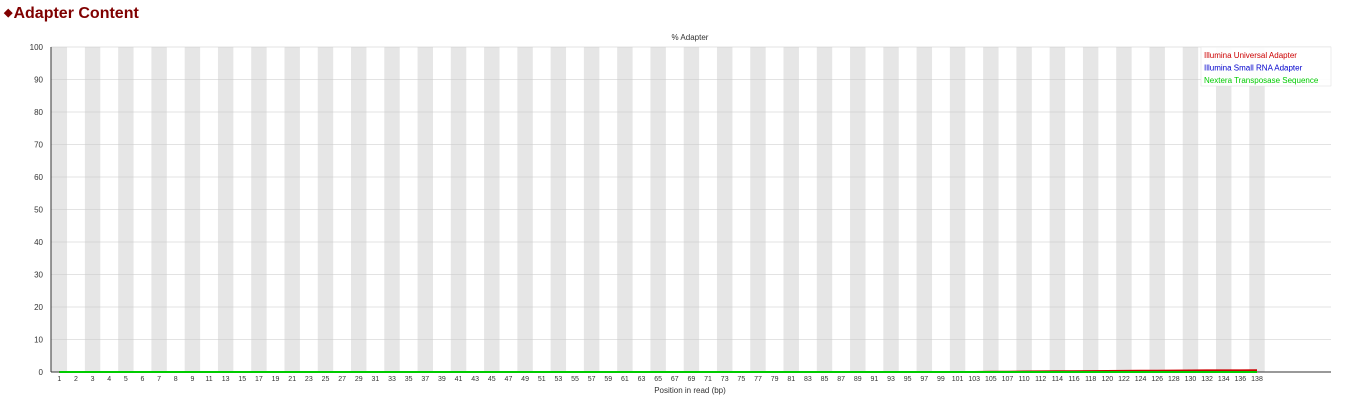  What do you see at coordinates (41, 372) in the screenshot?
I see `y-tick-label: 0` at bounding box center [41, 372].